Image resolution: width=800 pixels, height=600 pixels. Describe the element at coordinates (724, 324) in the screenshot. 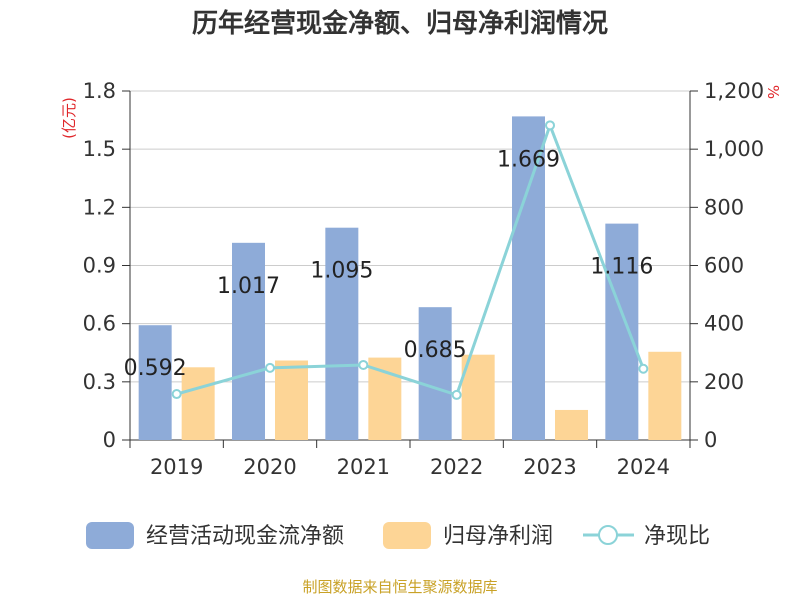

I see `right-tick-label: 400` at that location.